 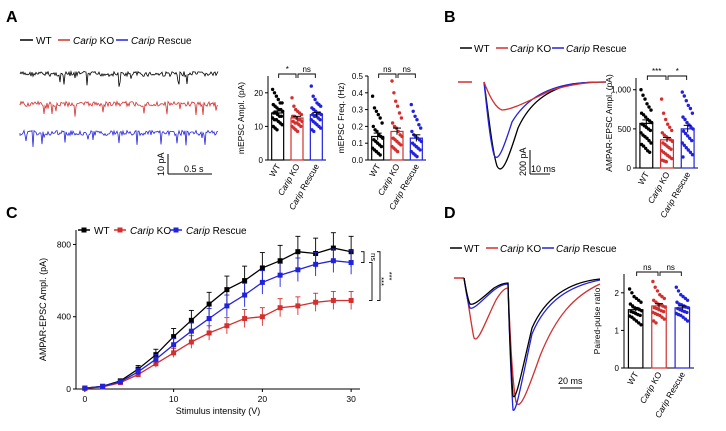 What do you see at coordinates (532, 125) in the screenshot?
I see `epsc-traces-b` at bounding box center [532, 125].